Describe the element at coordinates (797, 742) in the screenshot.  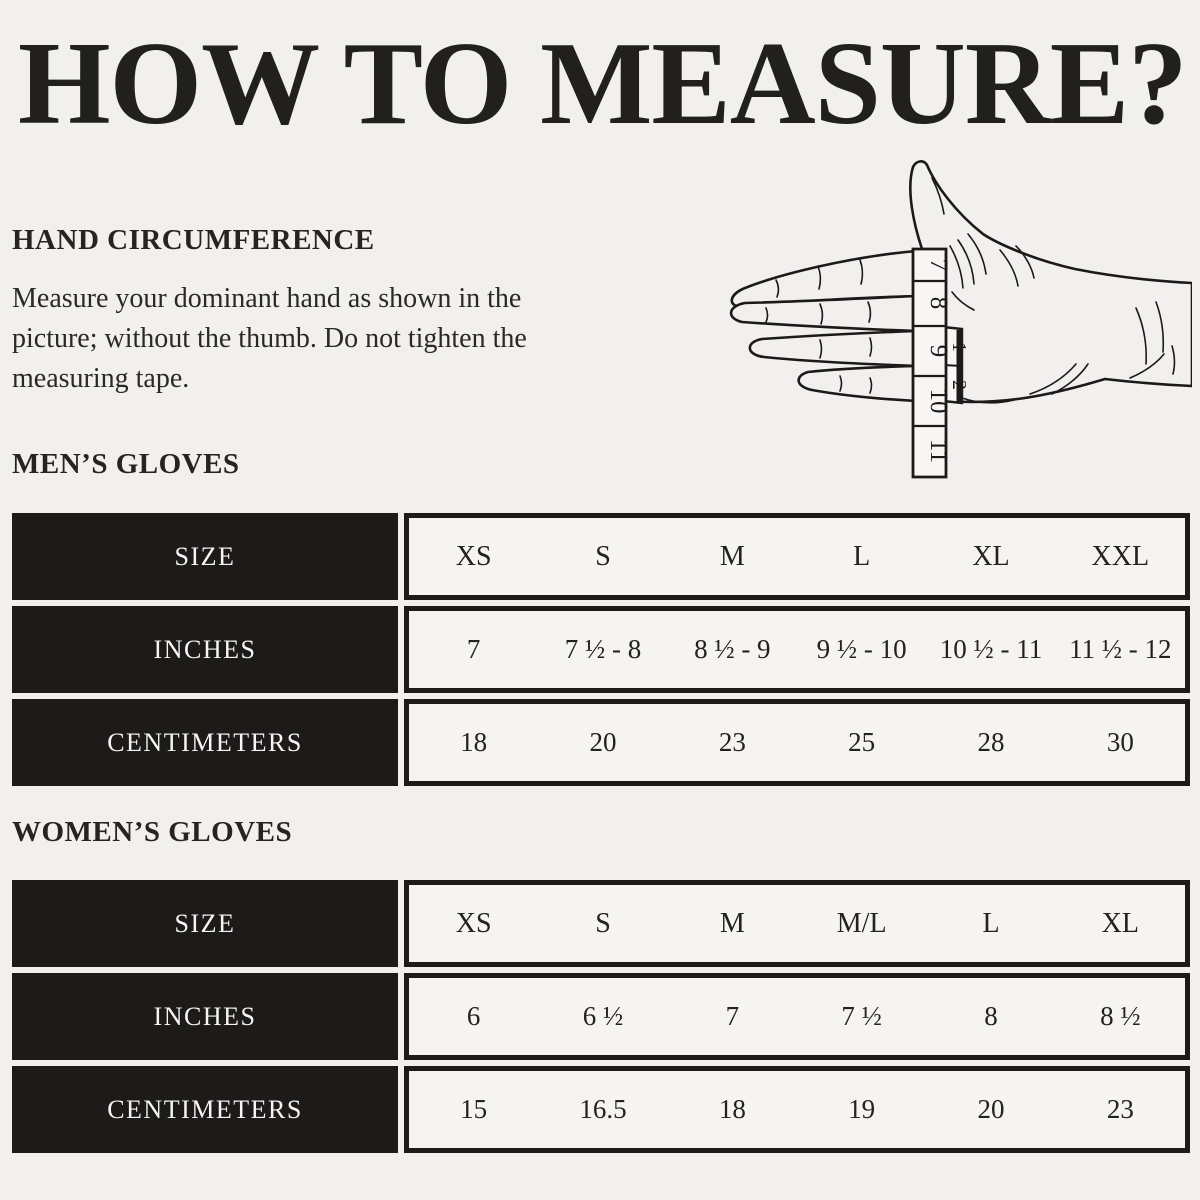
I see `row-values: 18 20 23 25 28 30` at that location.